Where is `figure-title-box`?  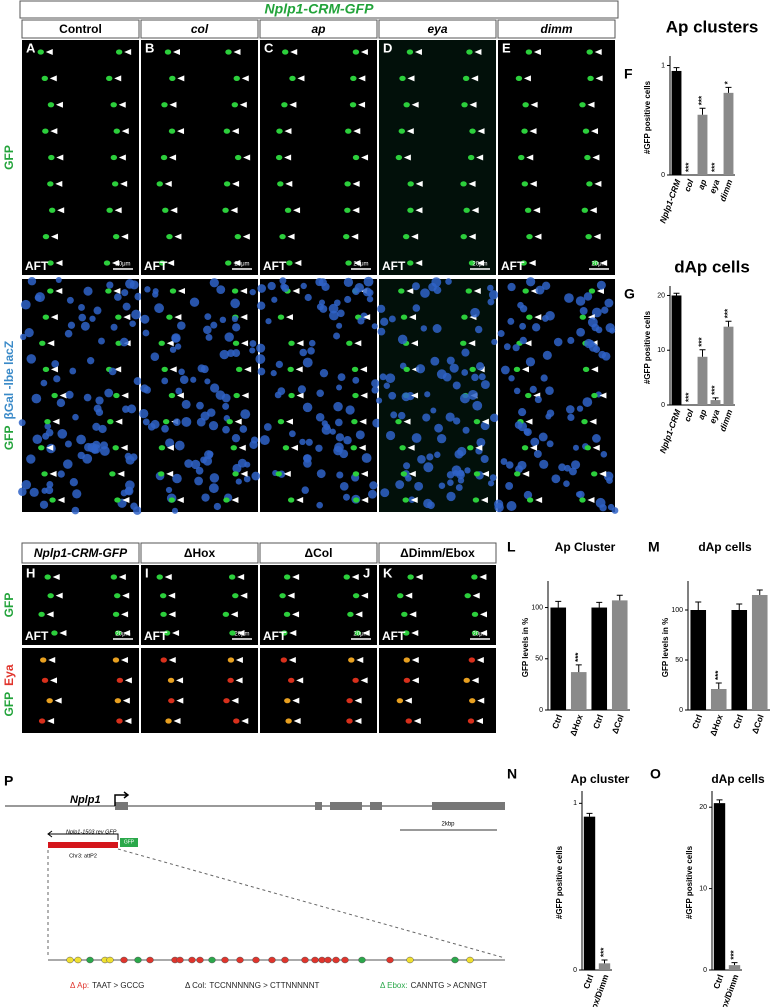 figure-title-box is located at coordinates (319, 9).